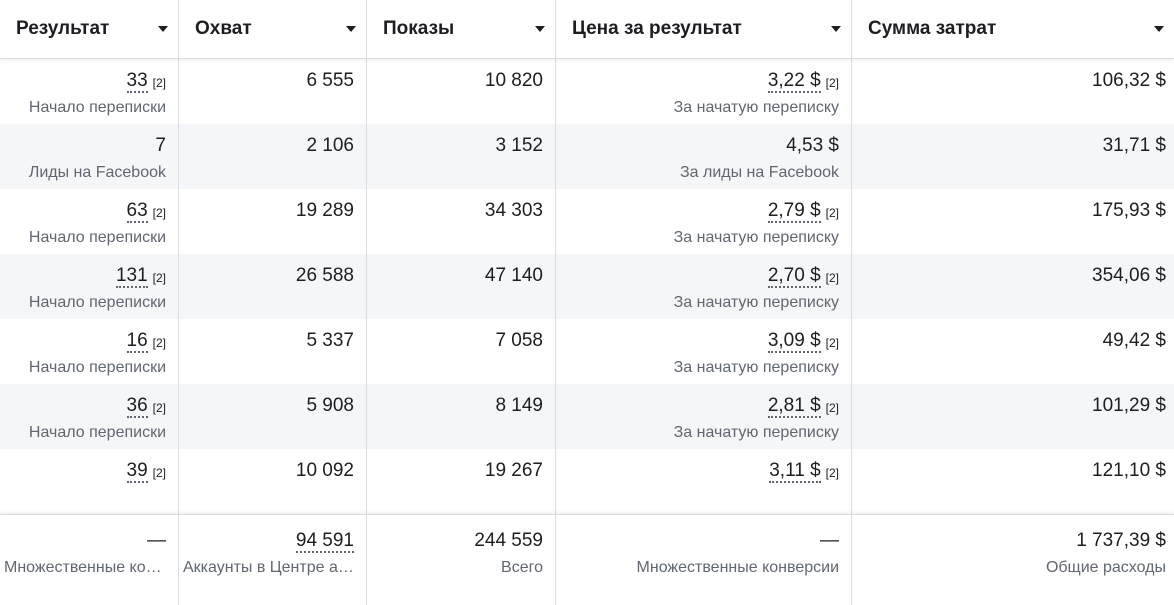 The image size is (1174, 605). I want to click on result-cell-value: 39, so click(137, 471).